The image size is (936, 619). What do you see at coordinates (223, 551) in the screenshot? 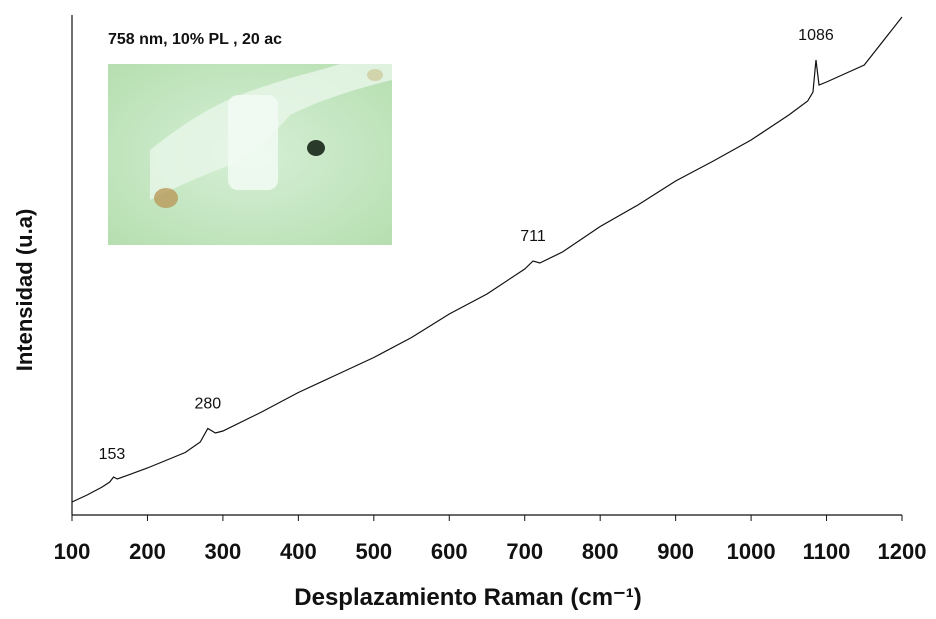
I see `x-tick-label: 300` at bounding box center [223, 551].